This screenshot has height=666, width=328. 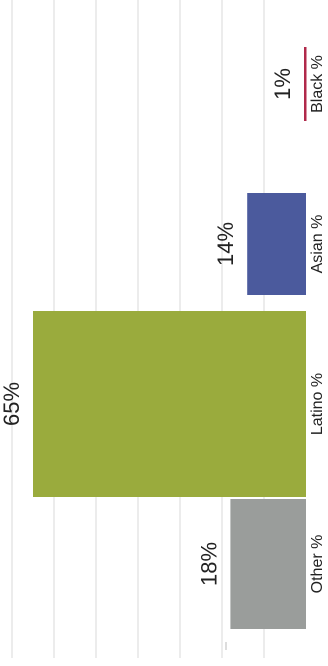 What do you see at coordinates (317, 564) in the screenshot?
I see `category-label: Other %` at bounding box center [317, 564].